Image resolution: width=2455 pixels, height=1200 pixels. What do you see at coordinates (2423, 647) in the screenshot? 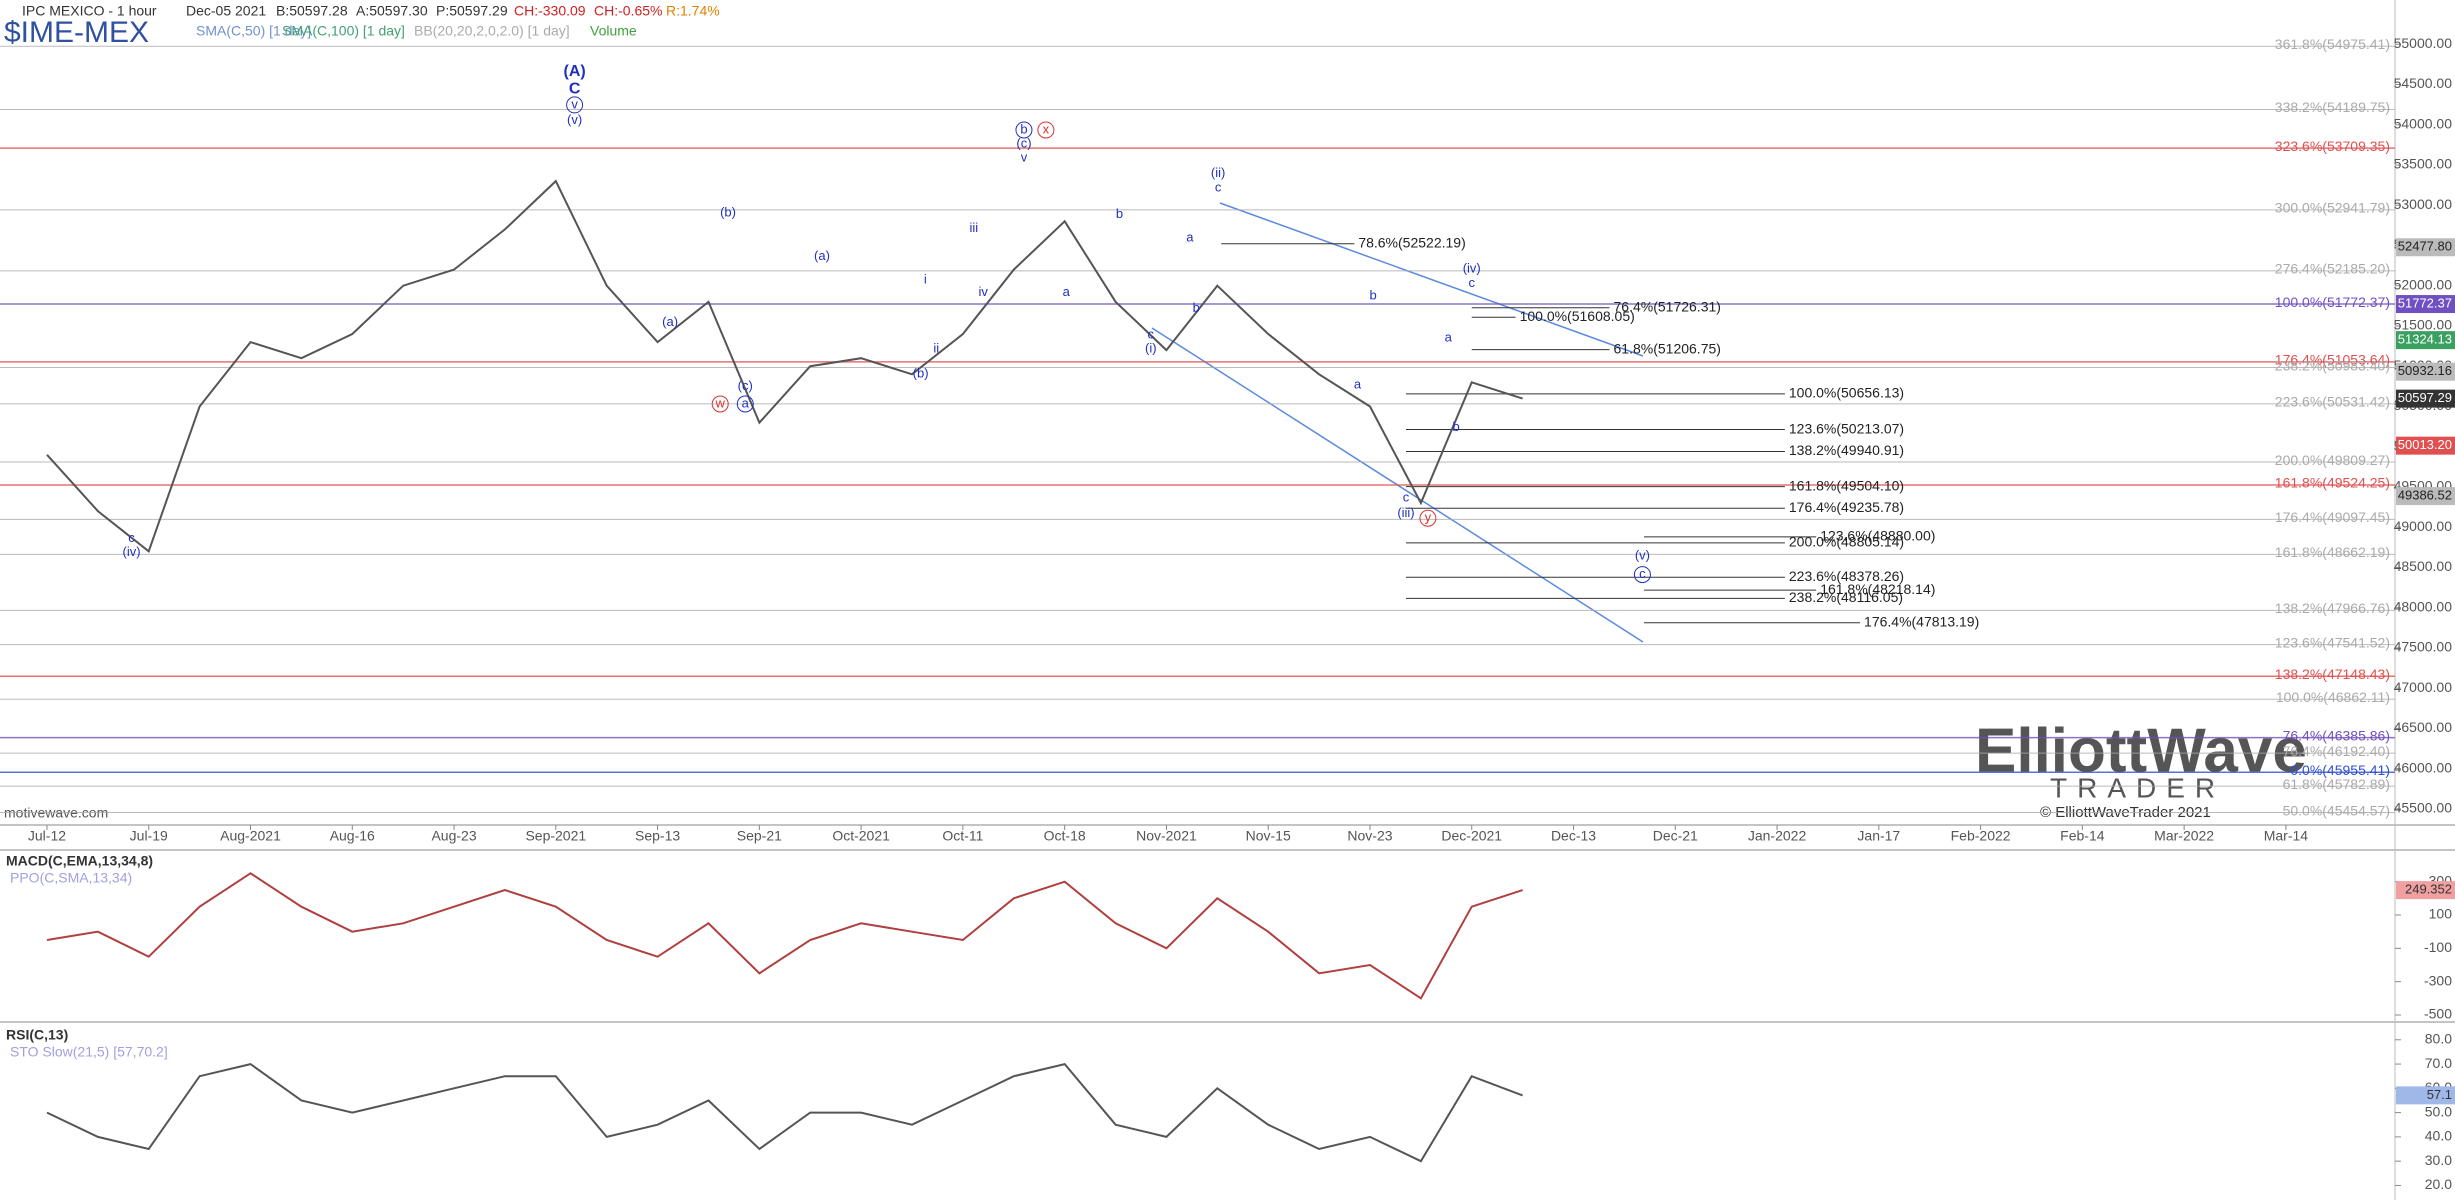
I see `y-tick-label: 47500.00` at bounding box center [2423, 647].